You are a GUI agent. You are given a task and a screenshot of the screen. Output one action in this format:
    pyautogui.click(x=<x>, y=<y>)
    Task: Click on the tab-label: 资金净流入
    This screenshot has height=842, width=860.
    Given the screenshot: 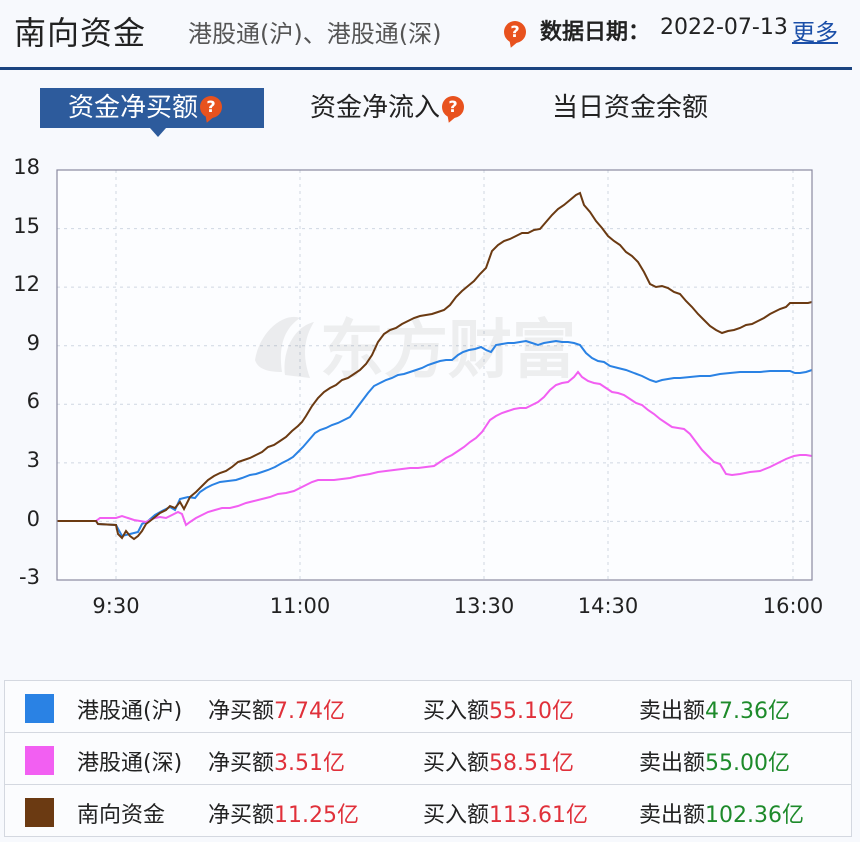 What is the action you would take?
    pyautogui.click(x=375, y=108)
    